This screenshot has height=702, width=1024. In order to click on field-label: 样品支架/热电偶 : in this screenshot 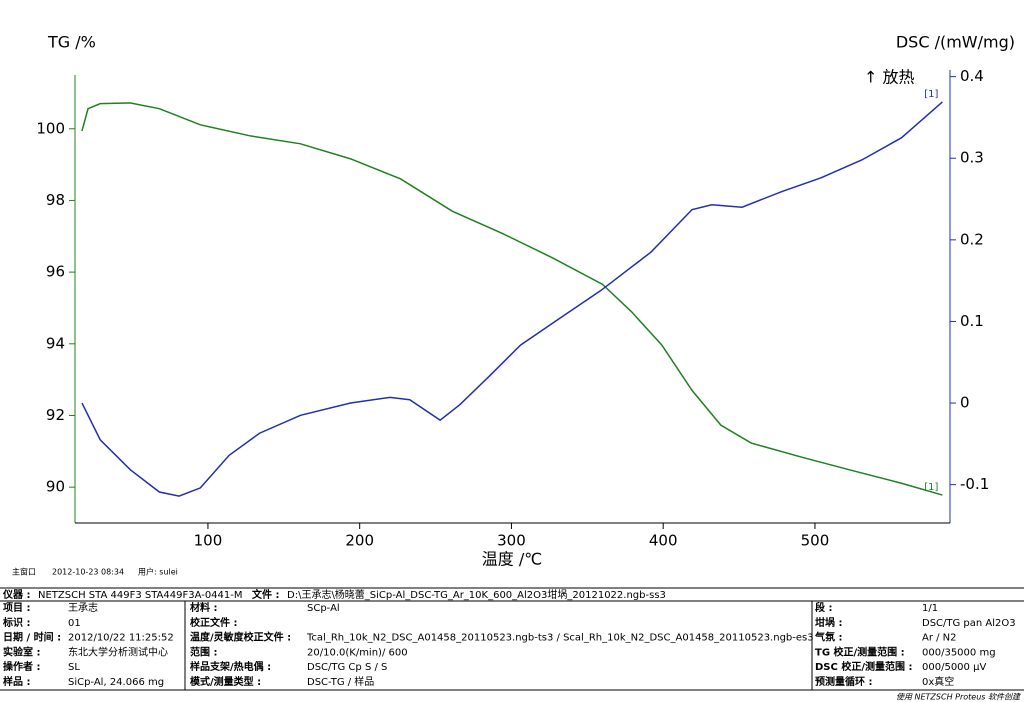, I will do `click(230, 666)`.